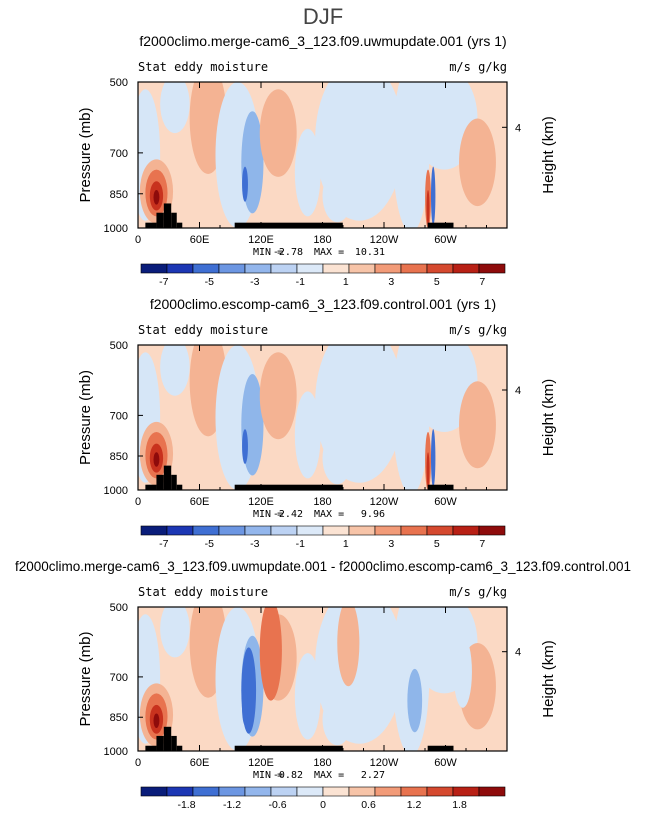 The image size is (647, 813). What do you see at coordinates (119, 678) in the screenshot?
I see `y-tick-label: 700` at bounding box center [119, 678].